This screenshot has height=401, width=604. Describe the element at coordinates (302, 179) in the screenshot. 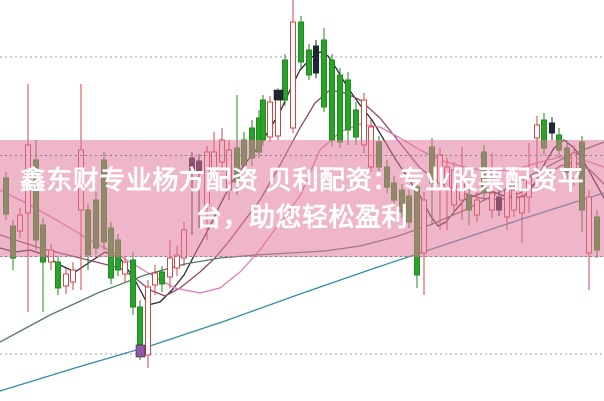

I see `caption-line-1: 鑫东财专业杨方配资 贝利配资：专业股票配资平` at that location.